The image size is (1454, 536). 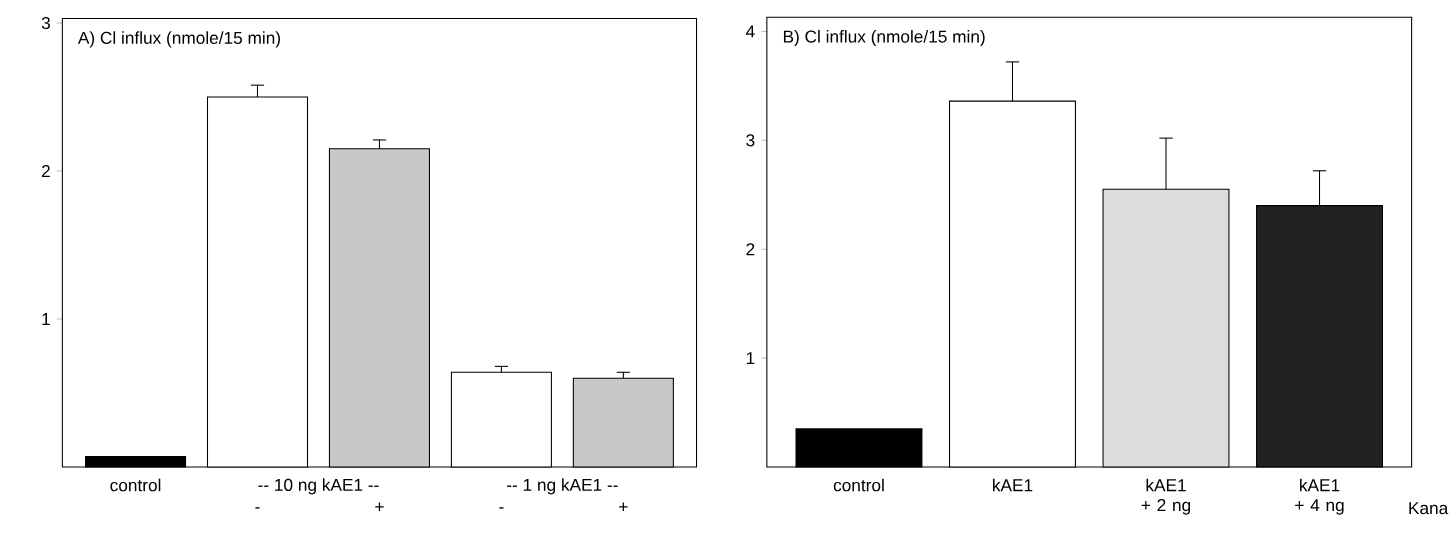 I want to click on text: B) Cl influx (nmole/15 min), so click(x=884, y=38).